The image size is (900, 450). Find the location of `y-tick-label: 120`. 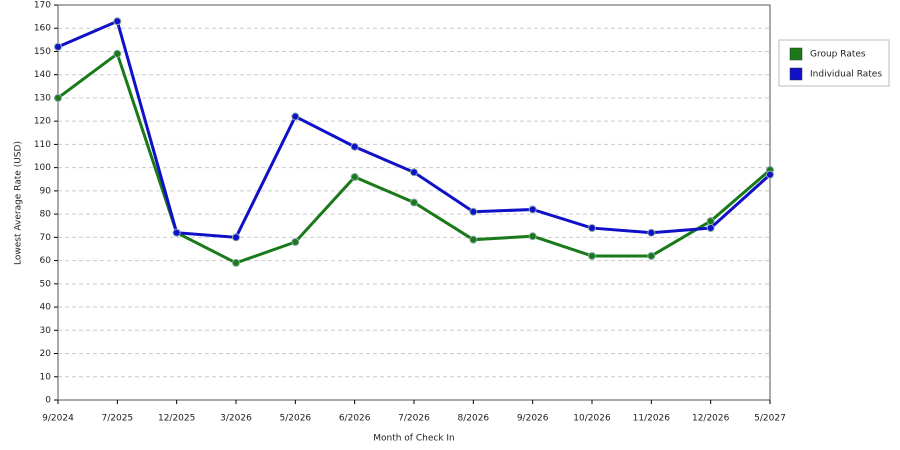

y-tick-label: 120 is located at coordinates (42, 122).